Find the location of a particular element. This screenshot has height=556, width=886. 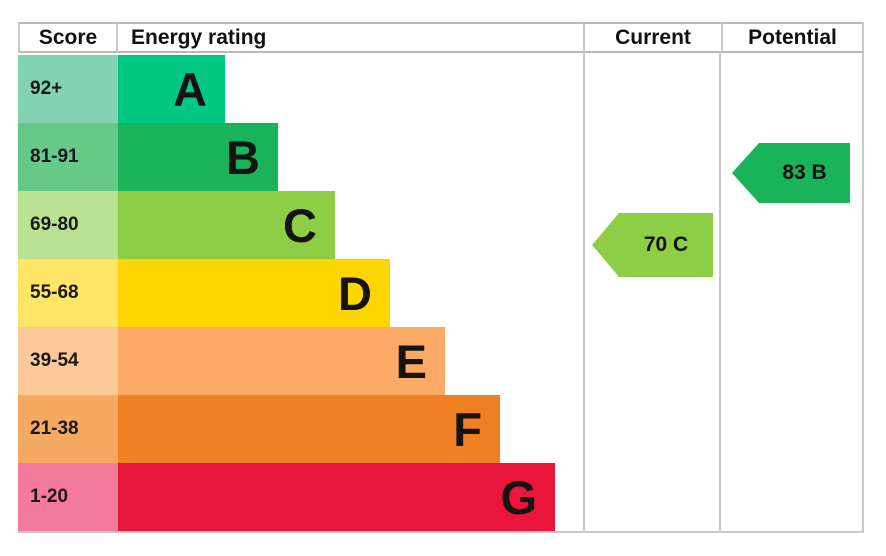

potential-rating-arrow: 83 B is located at coordinates (791, 173).